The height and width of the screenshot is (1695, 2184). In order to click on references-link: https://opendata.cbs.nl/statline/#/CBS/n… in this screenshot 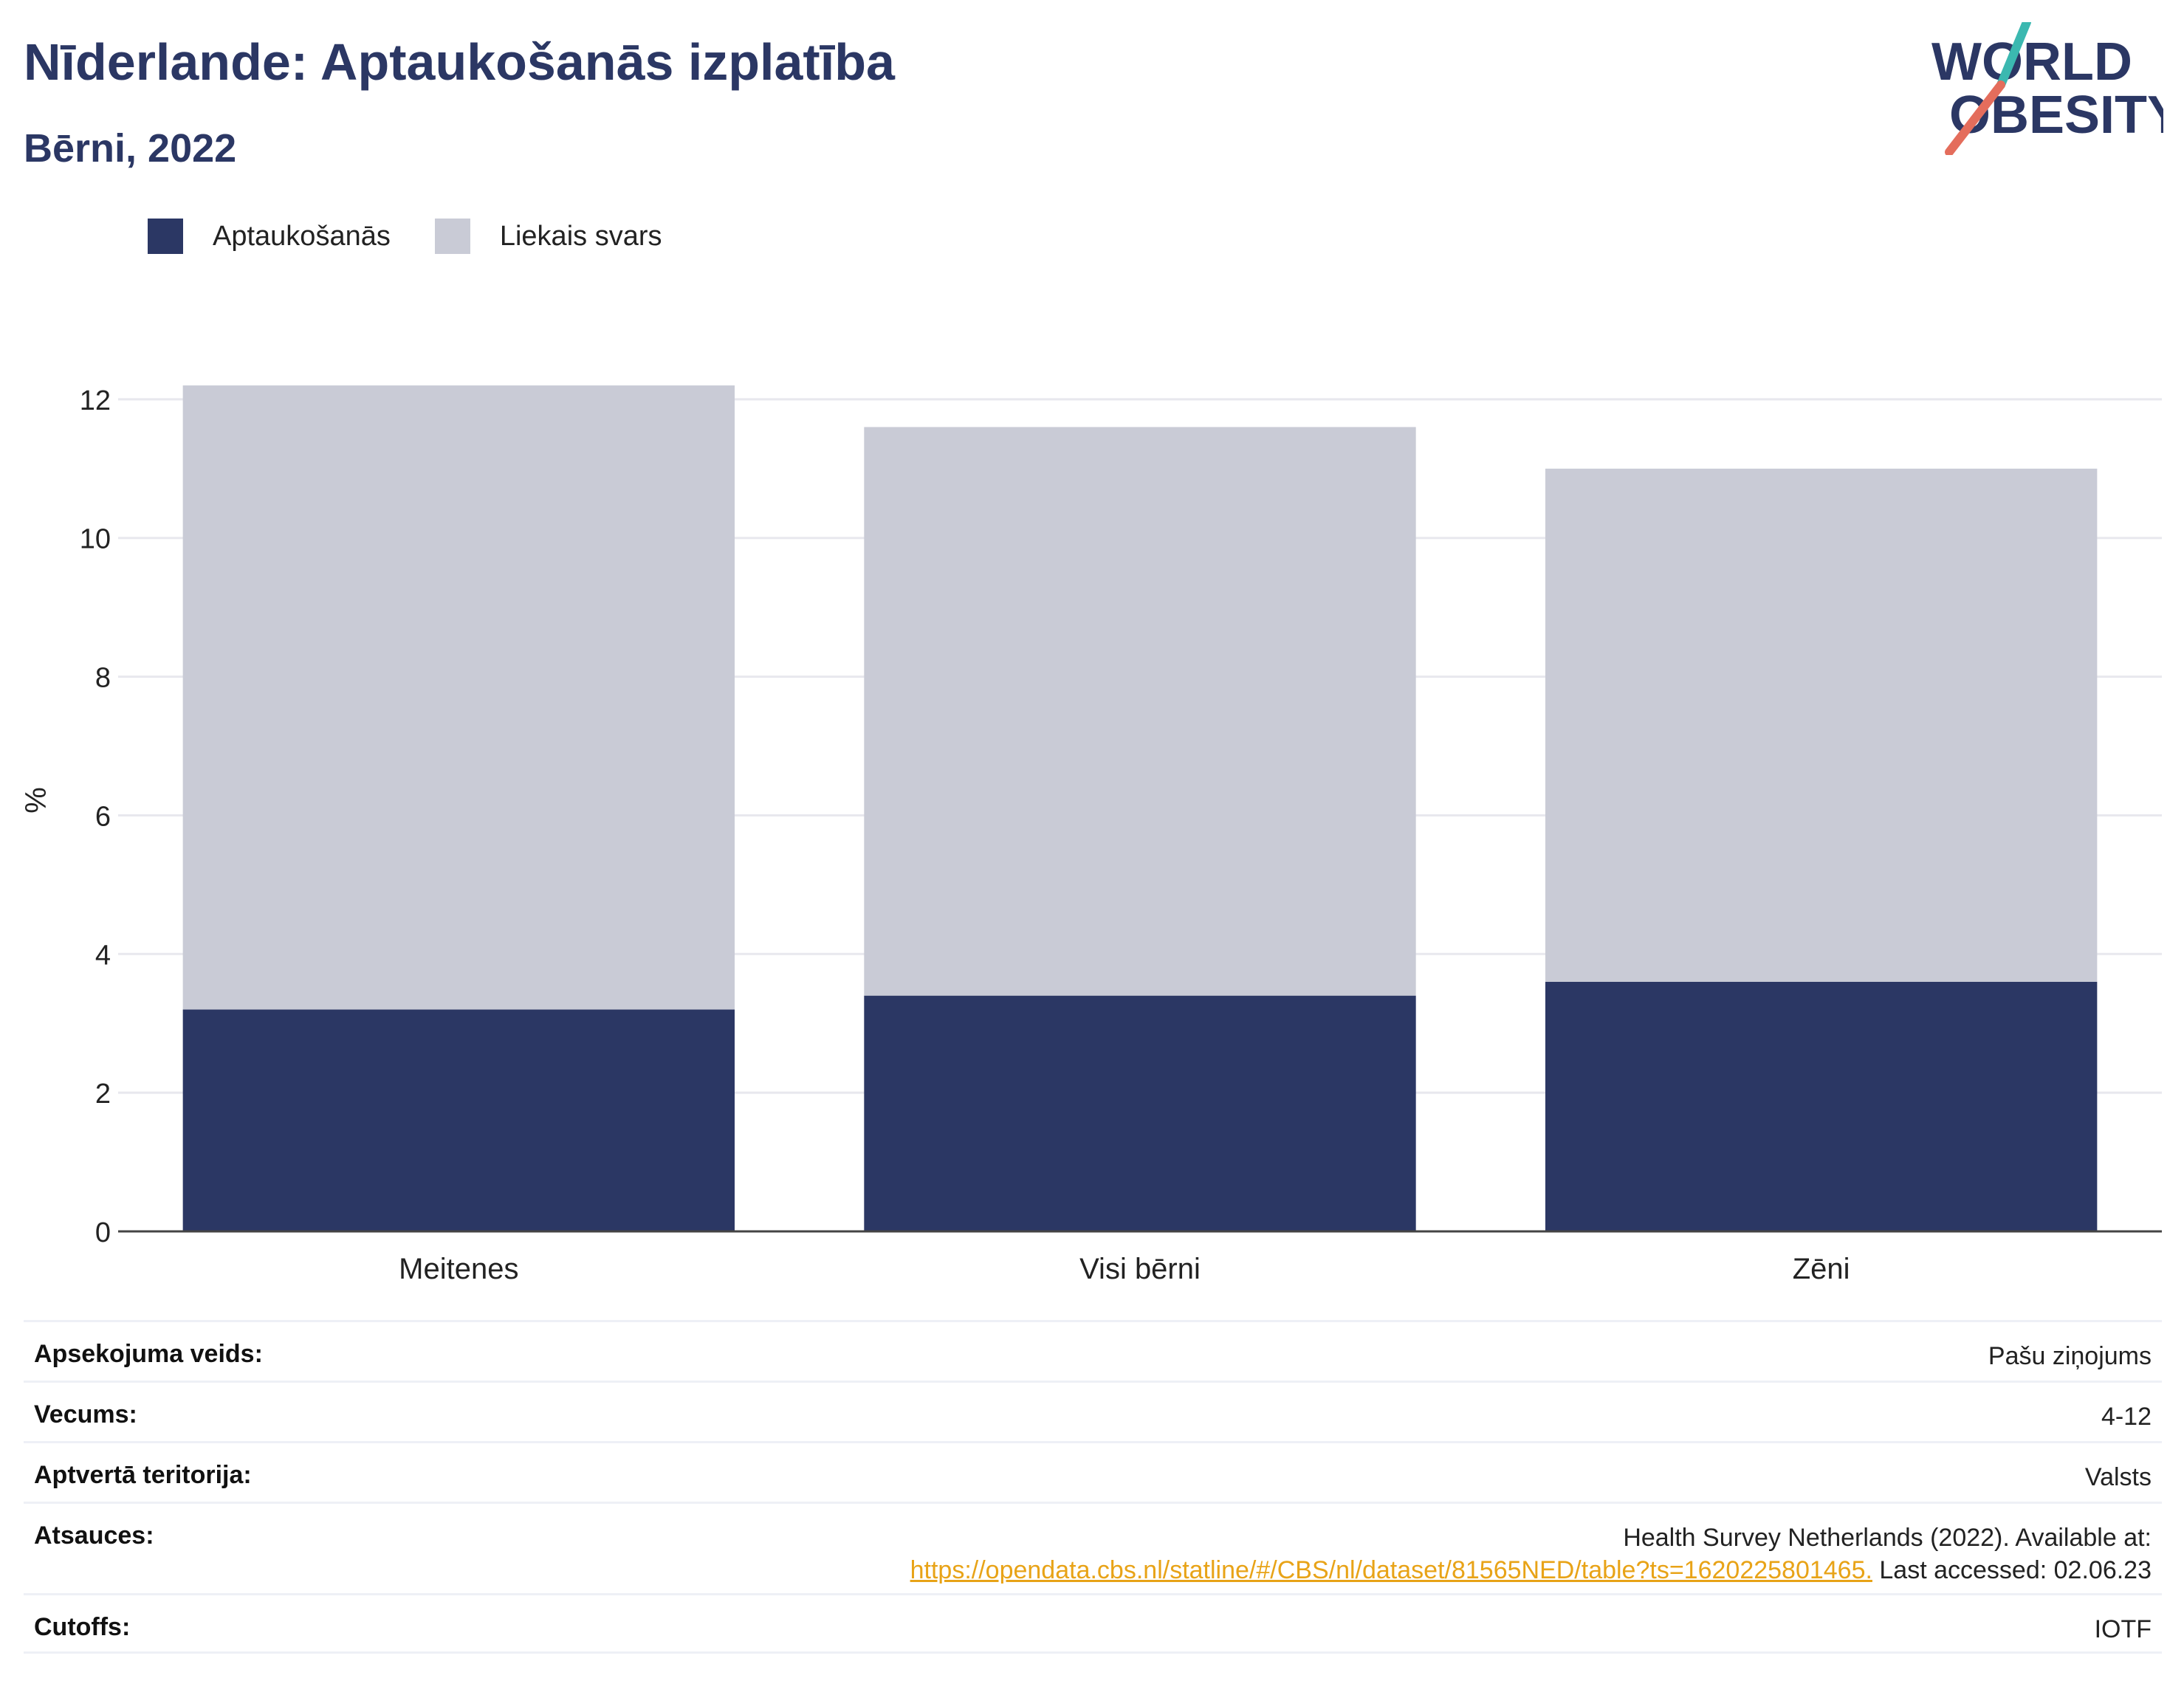, I will do `click(1391, 1570)`.